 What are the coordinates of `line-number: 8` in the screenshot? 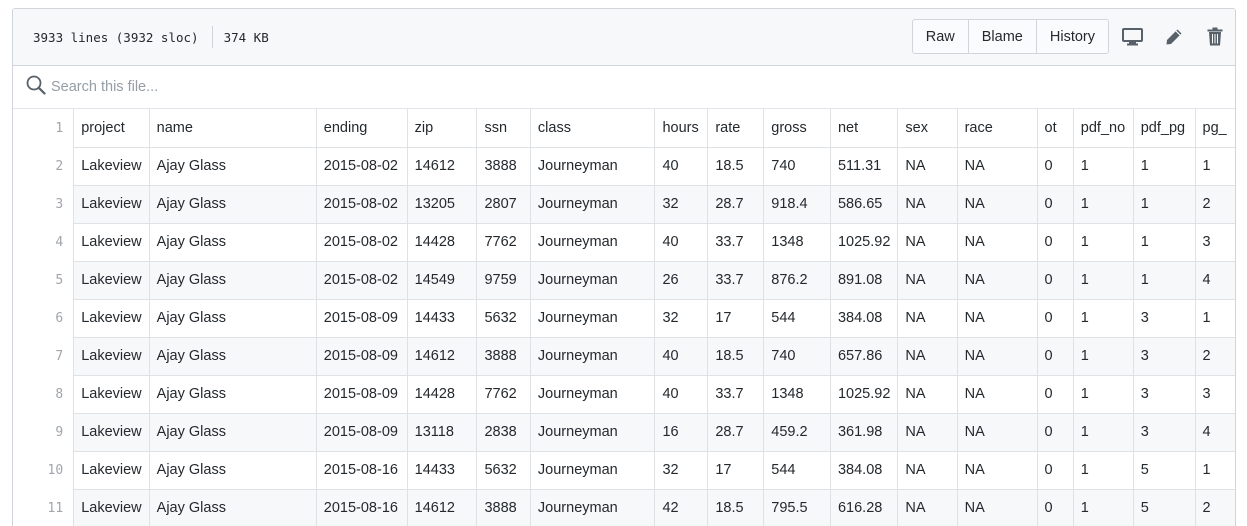 It's located at (59, 394).